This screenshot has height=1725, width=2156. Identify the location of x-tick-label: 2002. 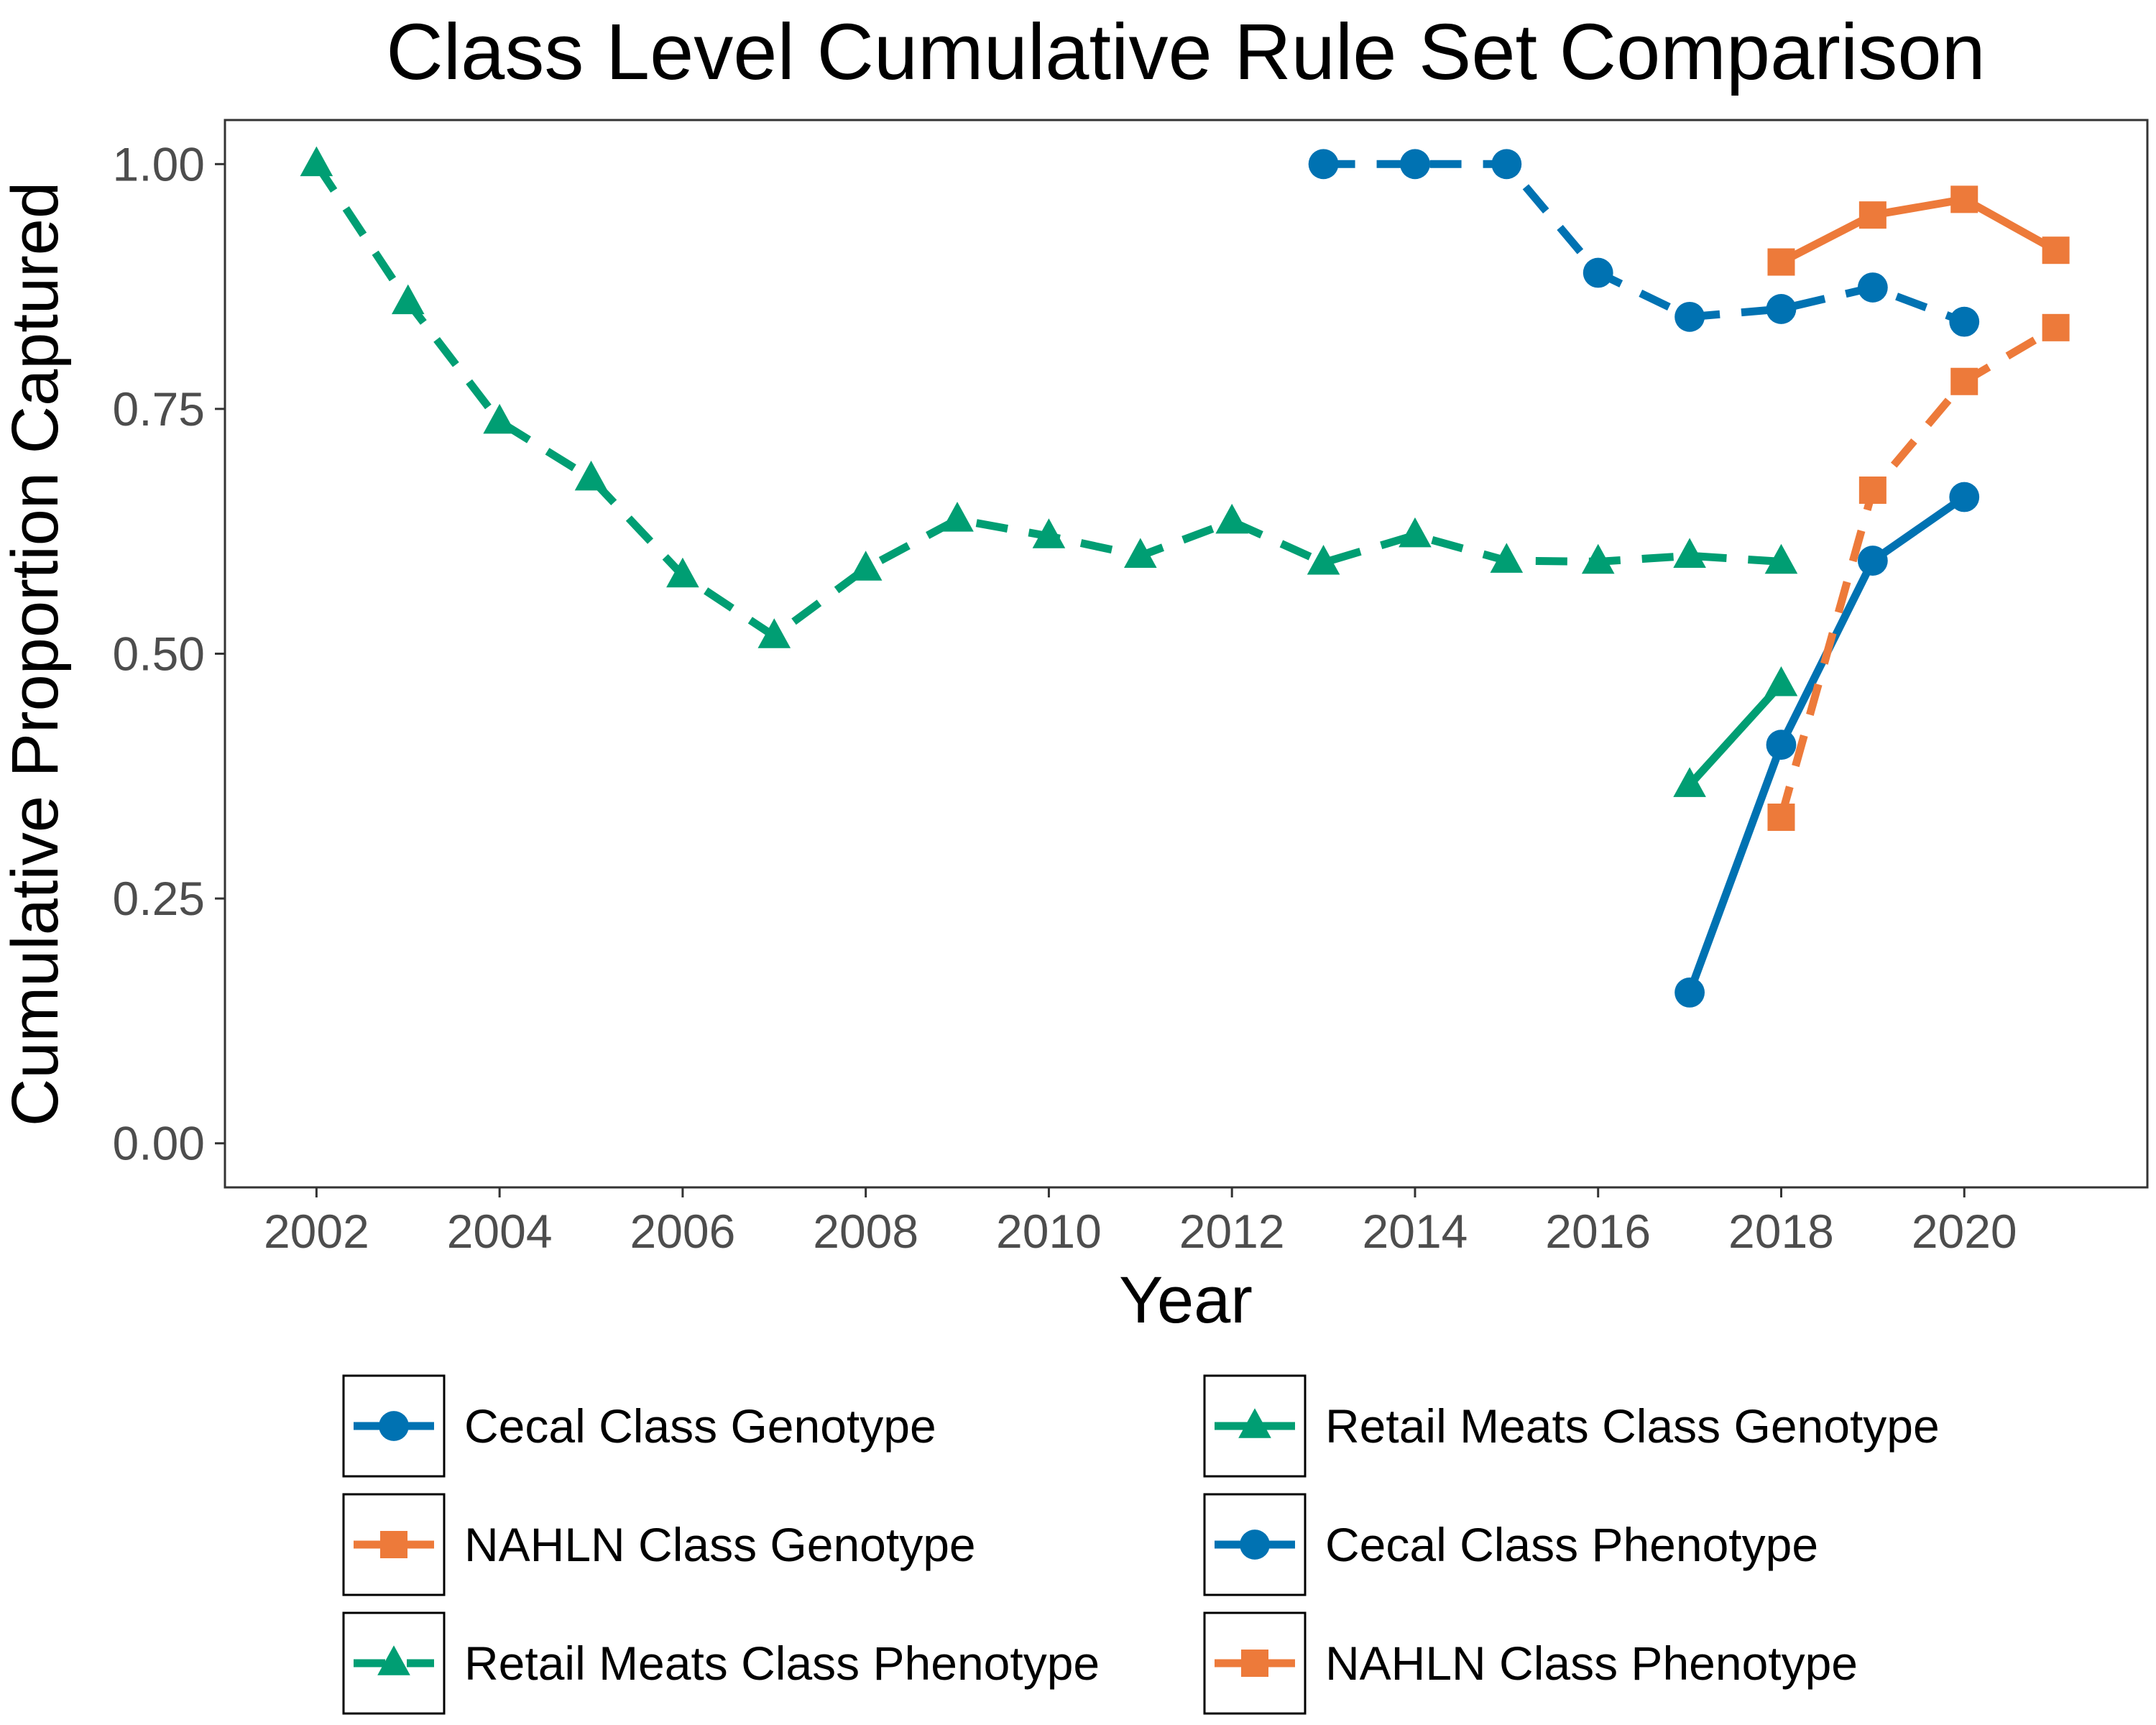
(316, 1231).